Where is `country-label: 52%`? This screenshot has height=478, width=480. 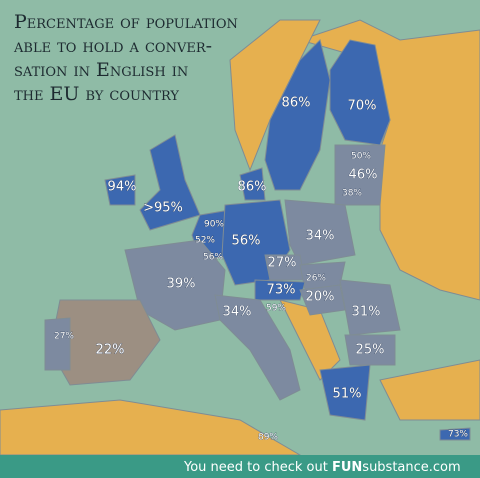
country-label: 52% is located at coordinates (205, 241).